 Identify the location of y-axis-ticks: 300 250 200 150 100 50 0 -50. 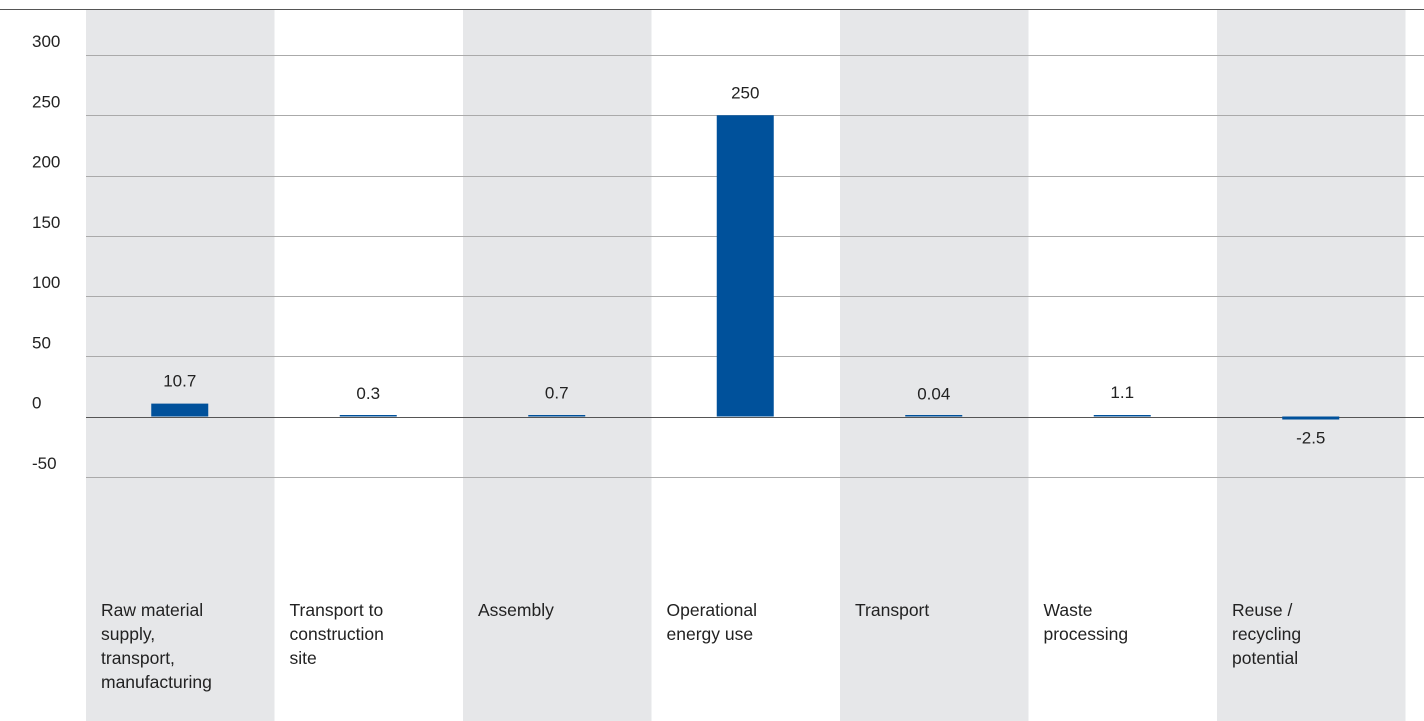
(46, 252).